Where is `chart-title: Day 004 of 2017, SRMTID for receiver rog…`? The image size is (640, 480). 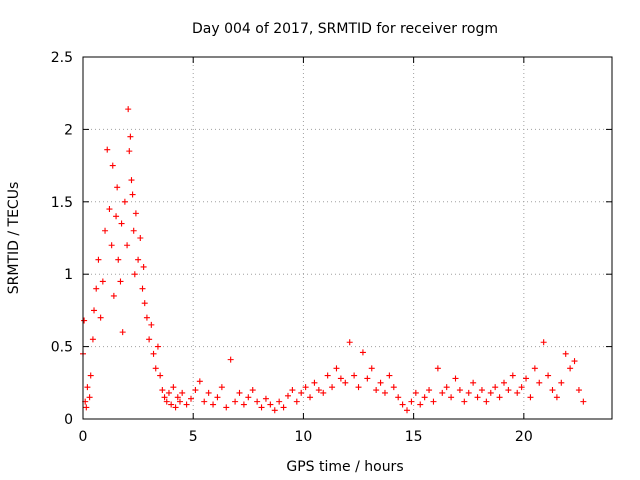 chart-title: Day 004 of 2017, SRMTID for receiver rog… is located at coordinates (345, 29).